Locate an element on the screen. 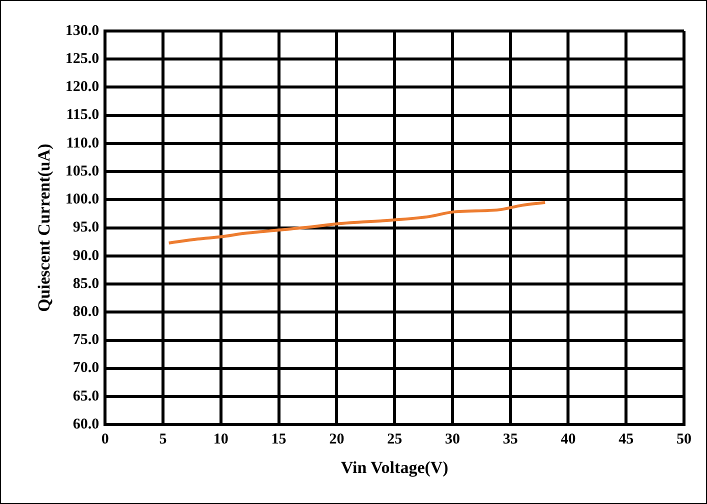 This screenshot has width=707, height=504. x-axis-title: Vin Voltage(V) is located at coordinates (394, 468).